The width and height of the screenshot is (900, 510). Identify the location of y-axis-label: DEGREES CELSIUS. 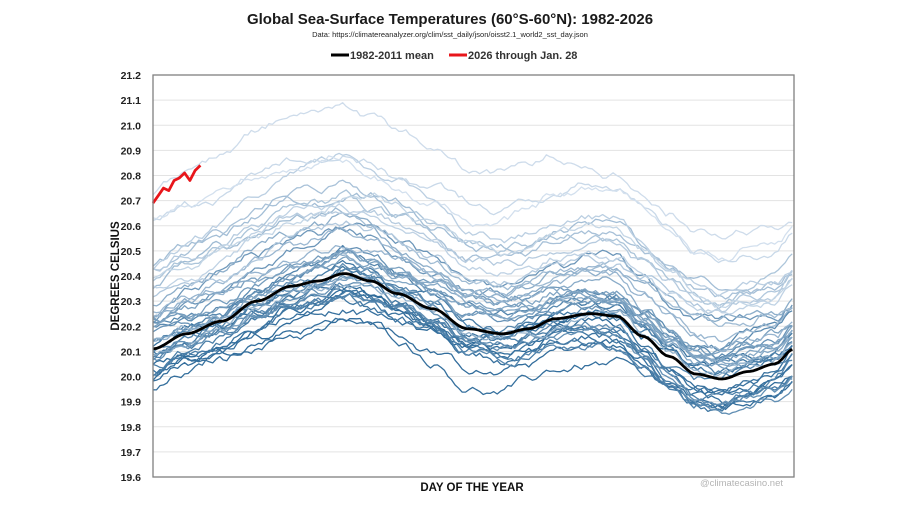
(116, 276).